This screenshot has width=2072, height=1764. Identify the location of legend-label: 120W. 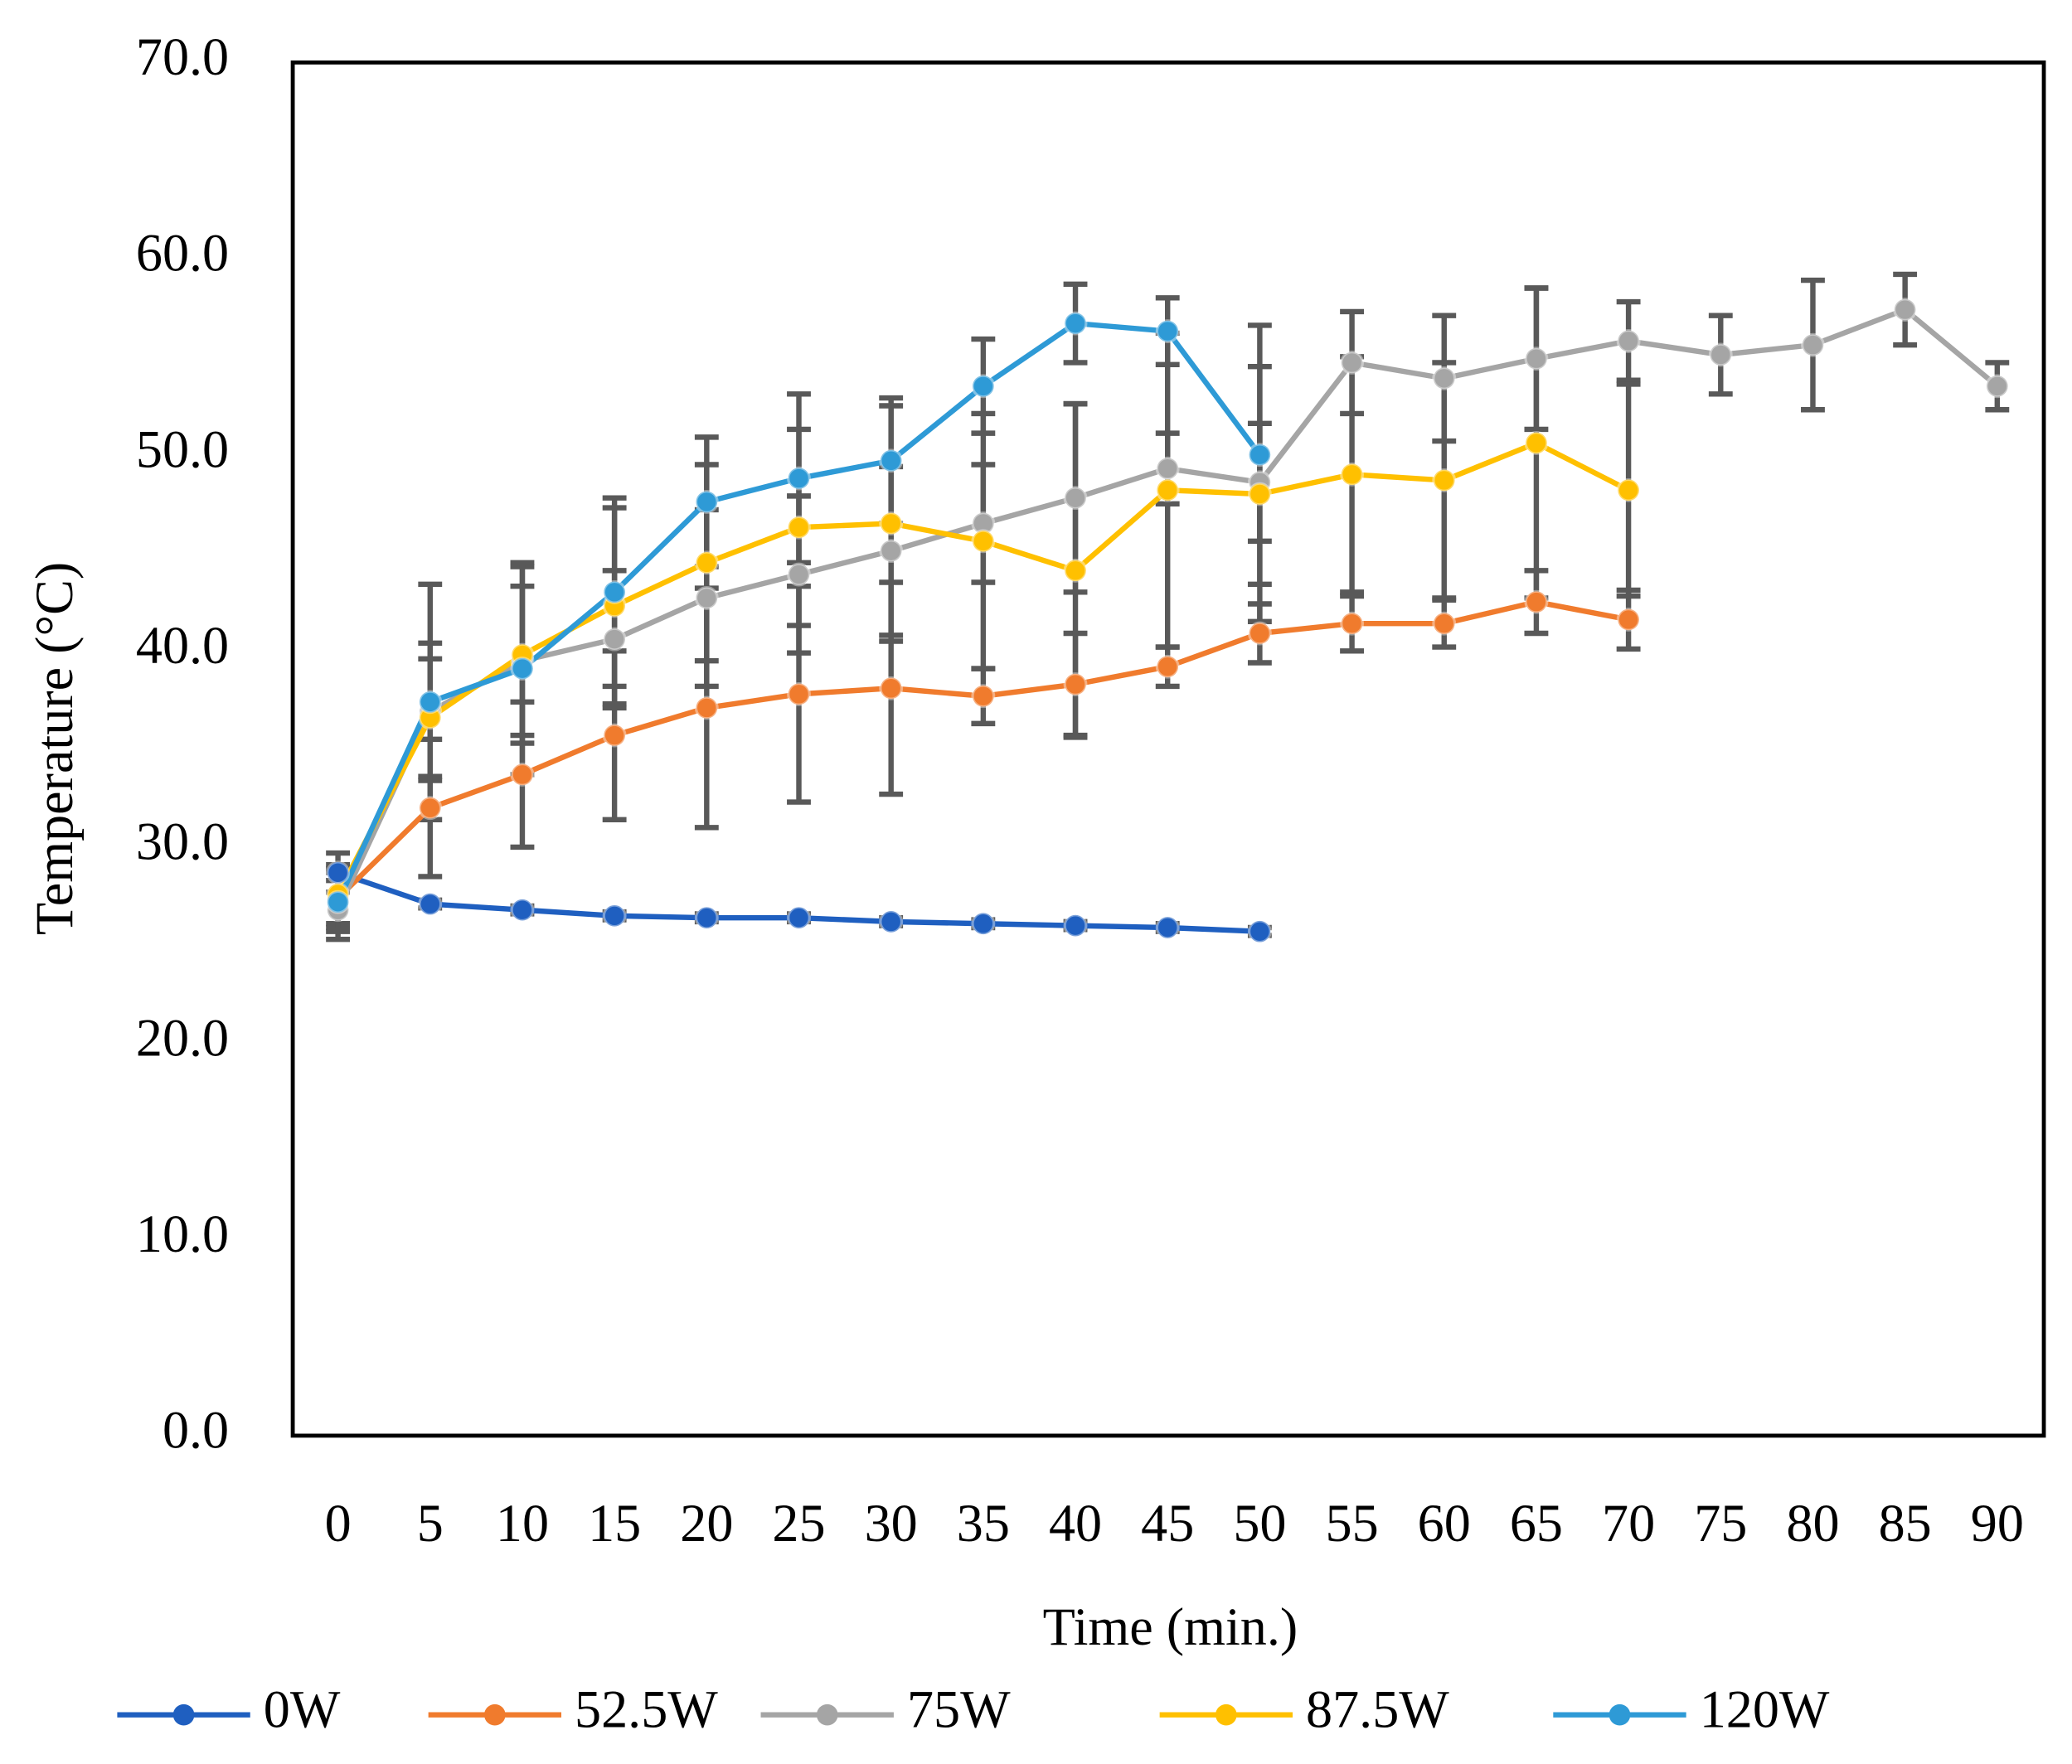
(1765, 1708).